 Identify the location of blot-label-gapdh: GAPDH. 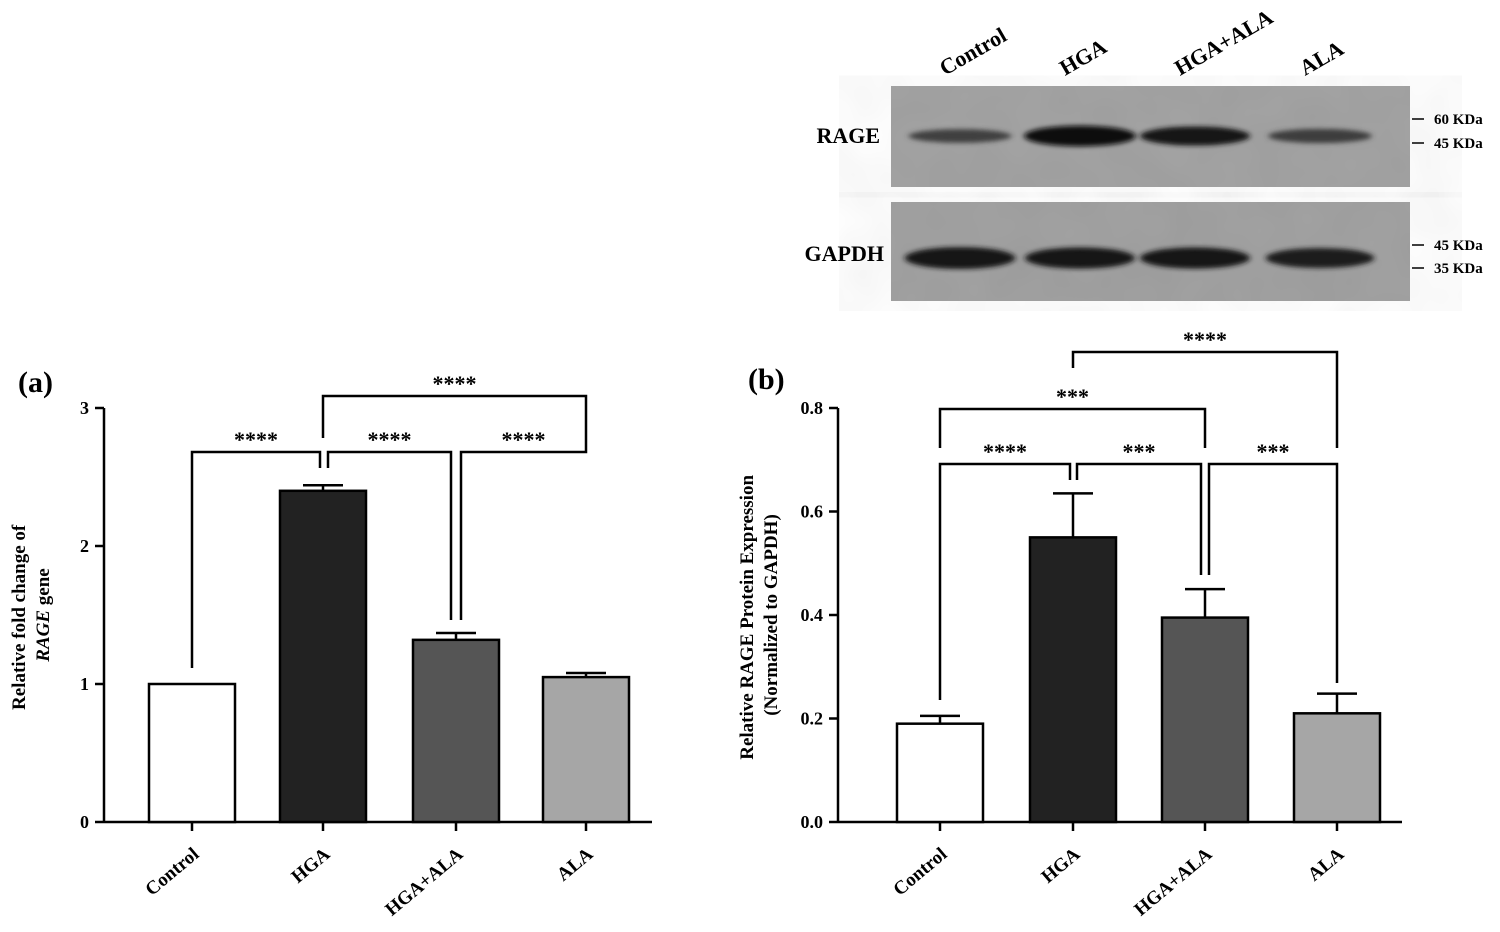
(844, 253).